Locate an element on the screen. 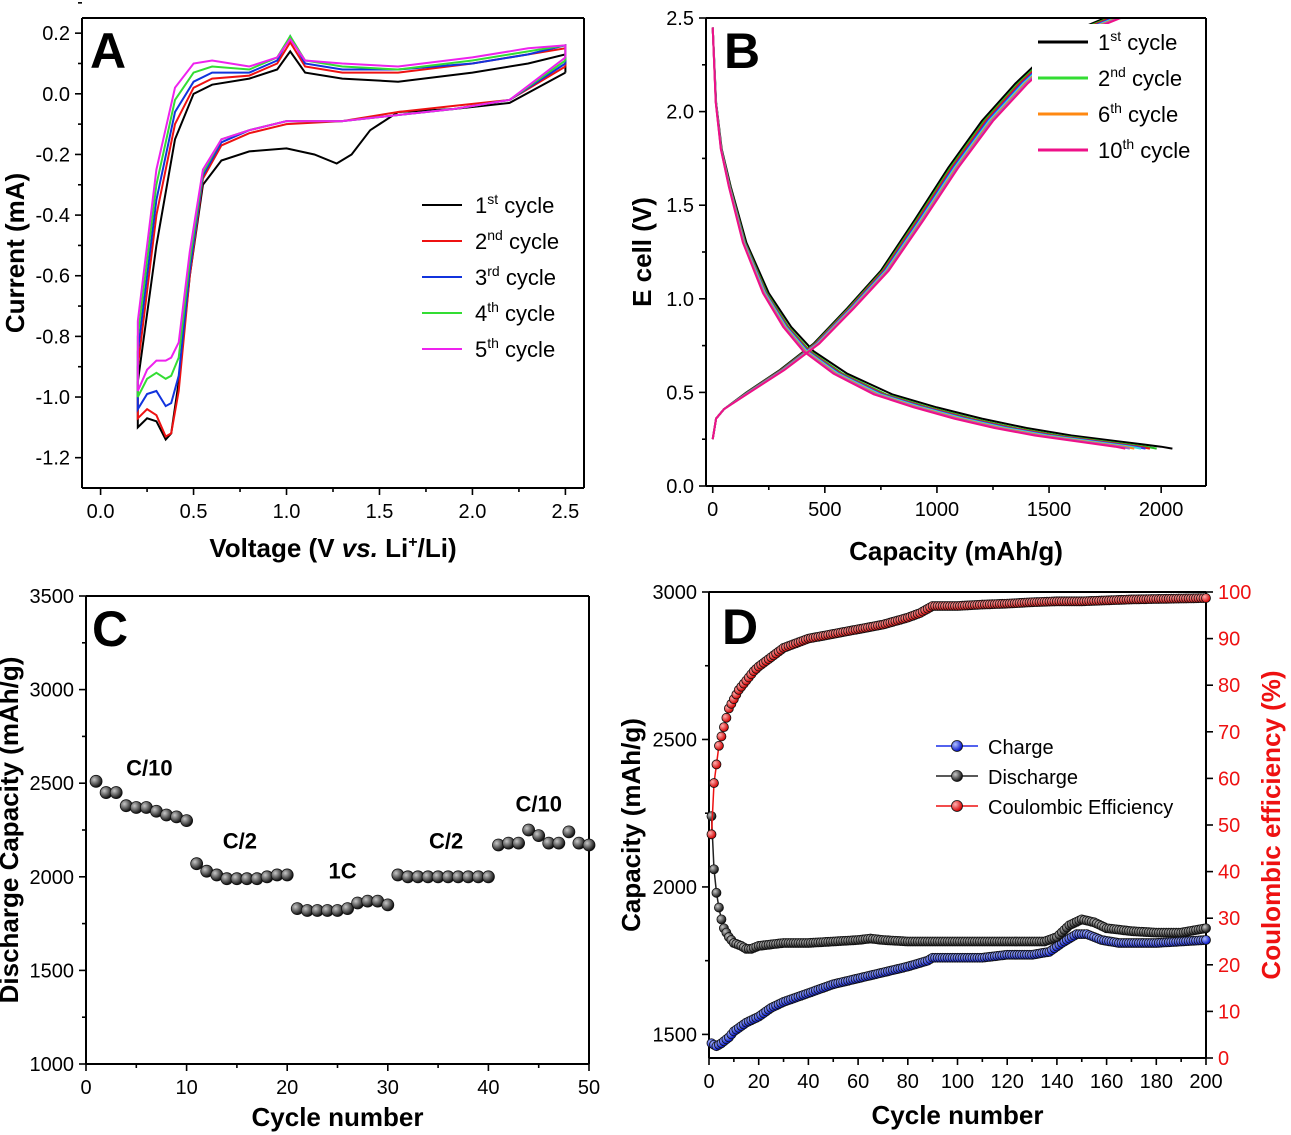 The image size is (1291, 1135). y-tick-label: -0.4 is located at coordinates (53, 216).